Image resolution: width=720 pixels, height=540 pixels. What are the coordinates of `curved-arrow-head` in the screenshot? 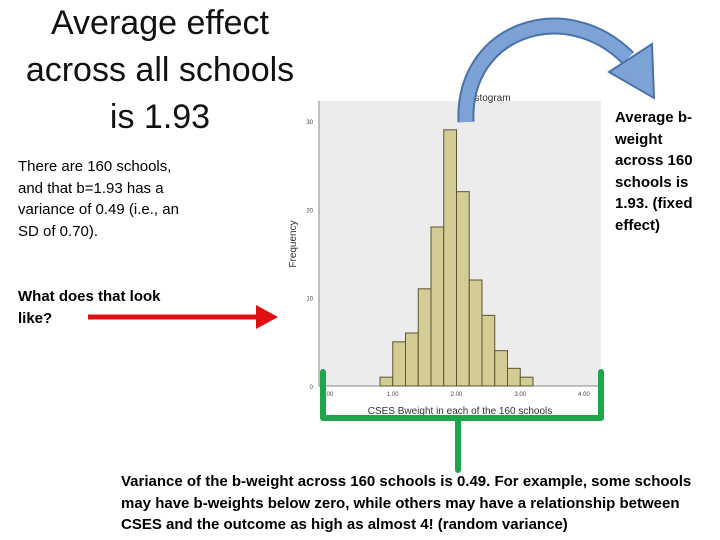 It's located at (631, 71).